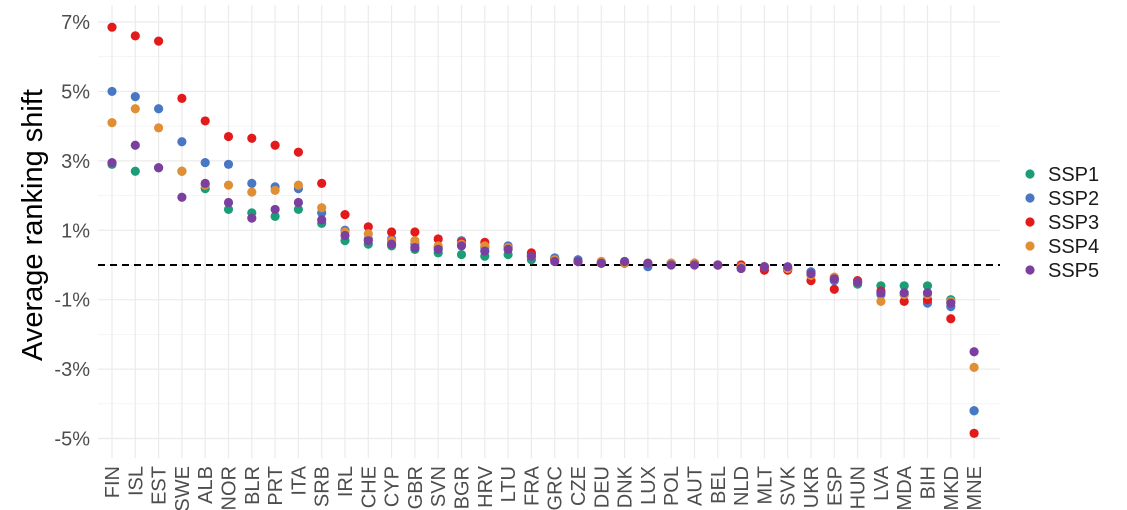 Image resolution: width=1127 pixels, height=510 pixels. What do you see at coordinates (299, 480) in the screenshot?
I see `x-tick-label: ITA` at bounding box center [299, 480].